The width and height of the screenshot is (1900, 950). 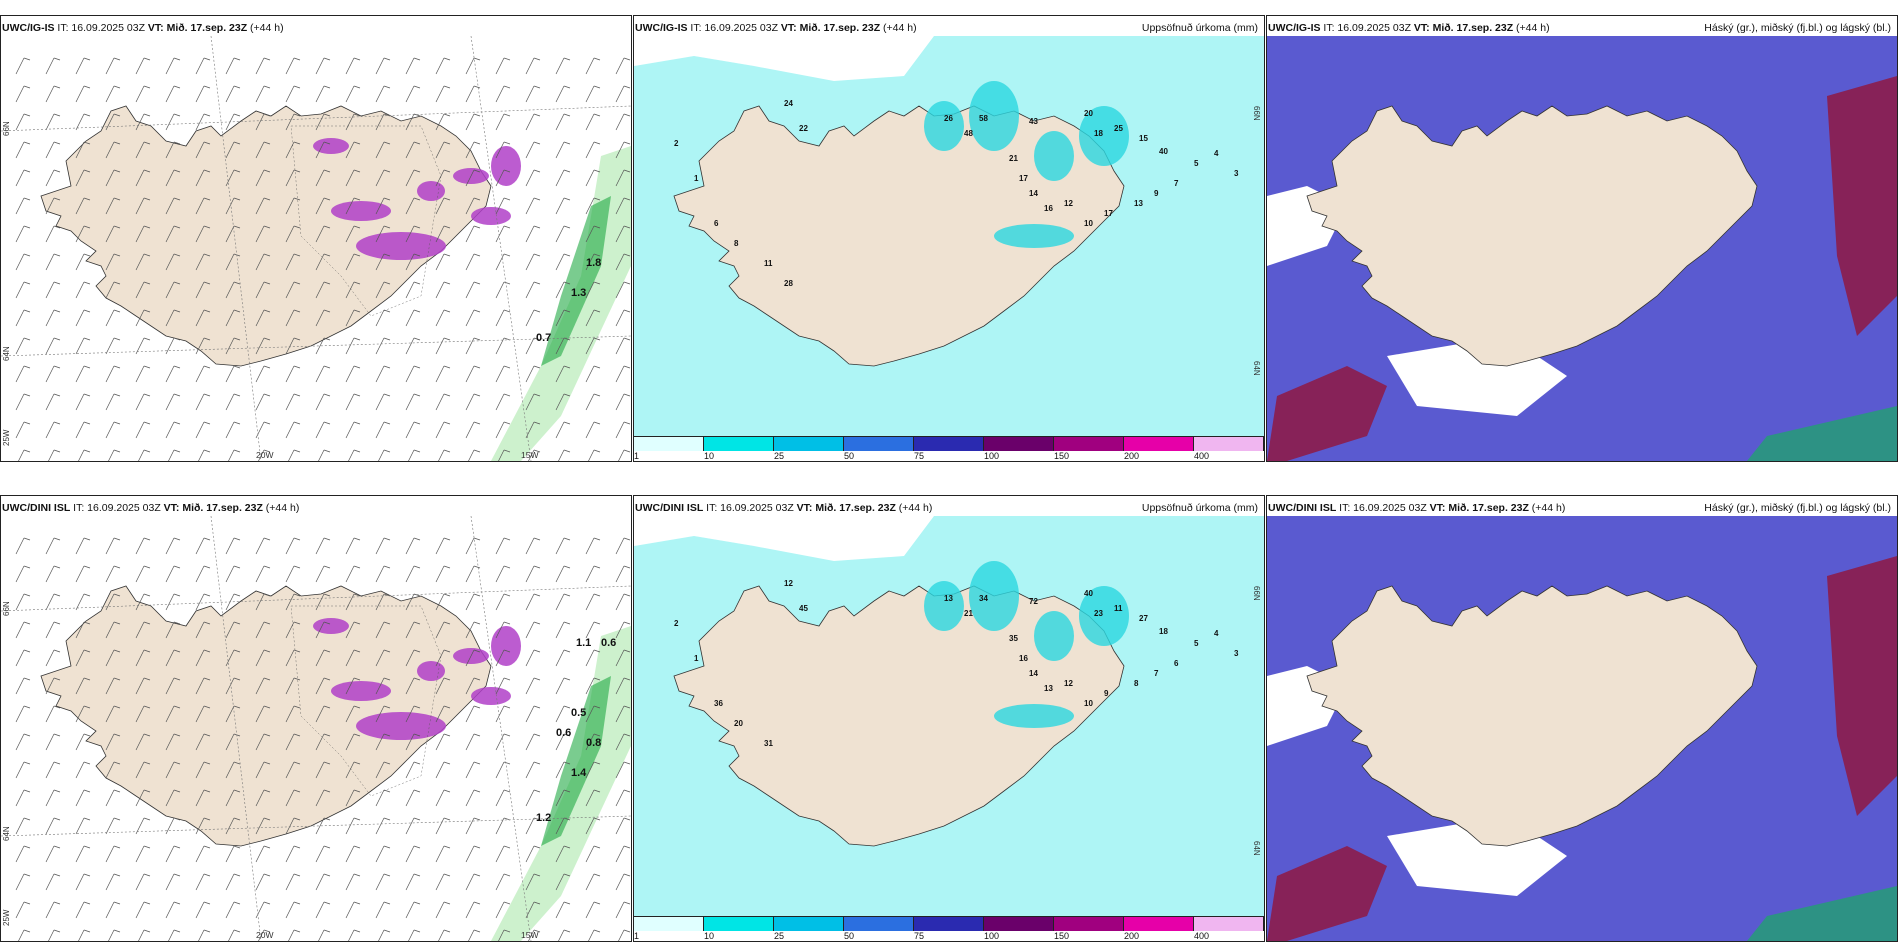 What do you see at coordinates (1118, 128) in the screenshot?
I see `precip-value: 25` at bounding box center [1118, 128].